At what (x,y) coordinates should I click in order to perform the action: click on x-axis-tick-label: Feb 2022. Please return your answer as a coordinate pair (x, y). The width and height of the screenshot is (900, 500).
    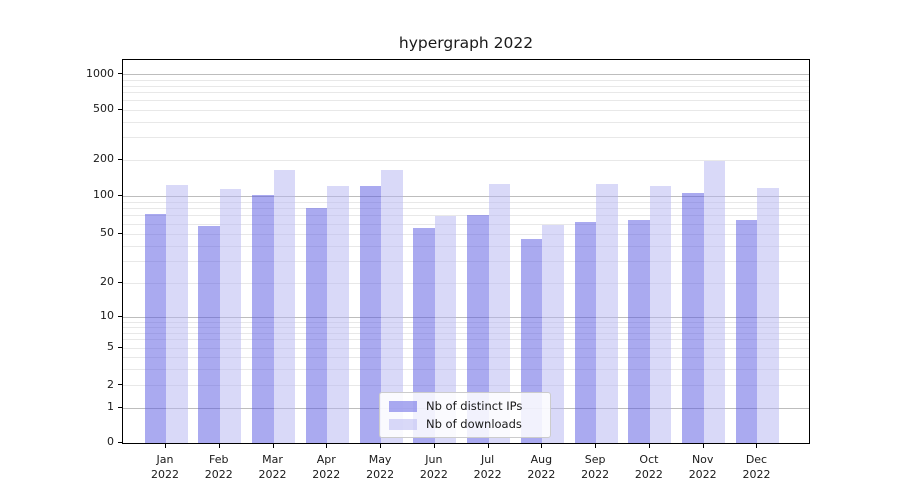
    Looking at the image, I should click on (218, 467).